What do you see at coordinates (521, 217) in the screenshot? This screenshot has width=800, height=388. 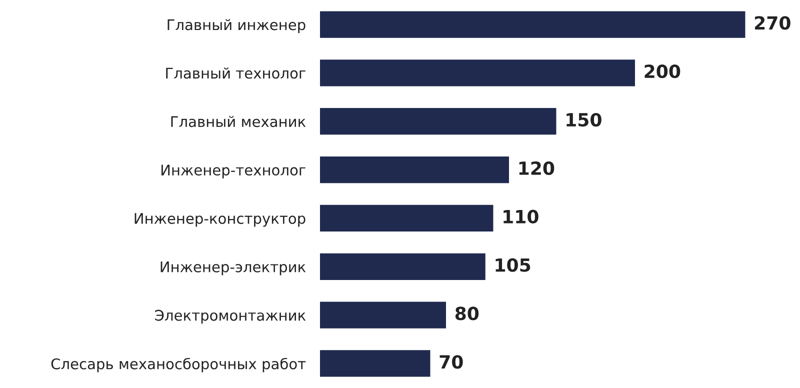 I see `data-label: 110` at bounding box center [521, 217].